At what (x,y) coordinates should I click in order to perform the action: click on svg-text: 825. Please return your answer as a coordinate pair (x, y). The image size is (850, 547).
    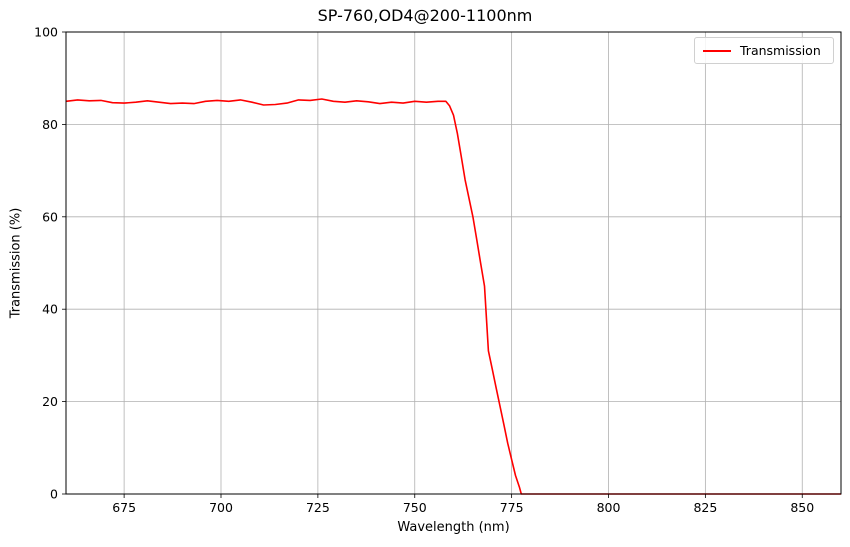
    Looking at the image, I should click on (705, 507).